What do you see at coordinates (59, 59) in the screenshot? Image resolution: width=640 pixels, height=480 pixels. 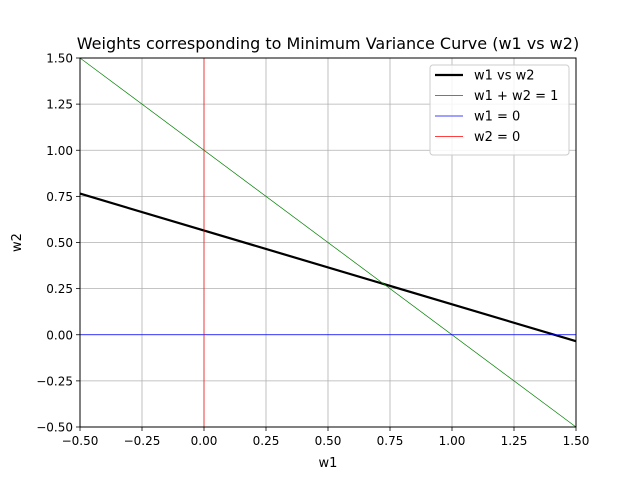 I see `y-tick-label: 1.50` at bounding box center [59, 59].